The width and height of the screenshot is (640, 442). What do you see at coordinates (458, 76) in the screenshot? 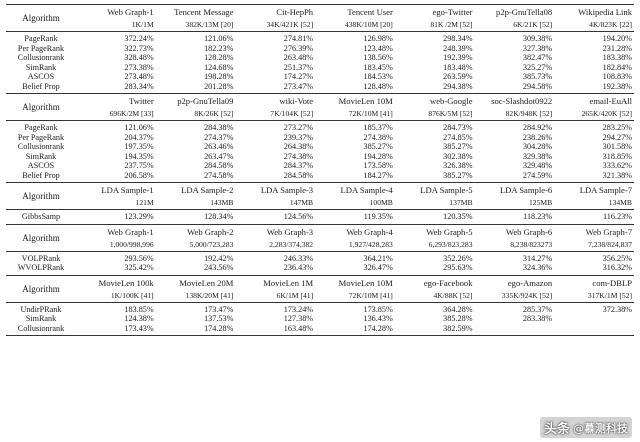
I see `value-cell: 263.59%` at bounding box center [458, 76].